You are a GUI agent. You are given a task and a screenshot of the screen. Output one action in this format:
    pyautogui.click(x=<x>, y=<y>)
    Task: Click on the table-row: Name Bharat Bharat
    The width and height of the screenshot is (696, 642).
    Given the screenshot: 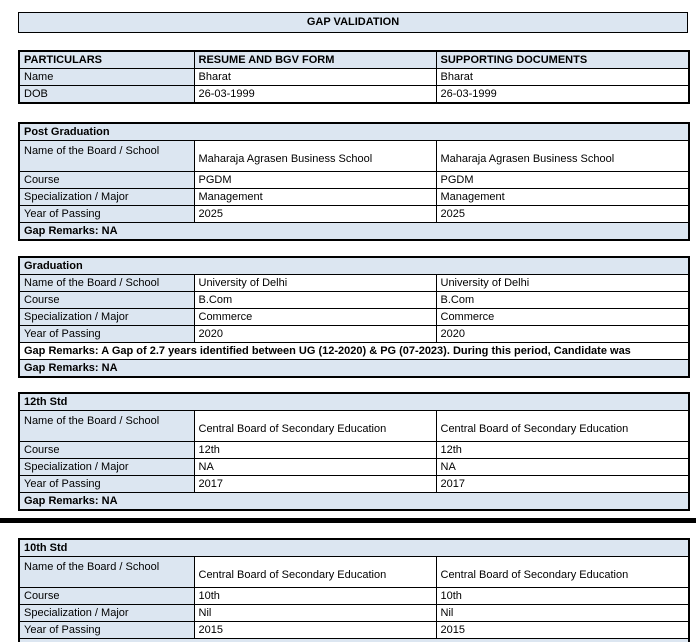 What is the action you would take?
    pyautogui.click(x=354, y=77)
    